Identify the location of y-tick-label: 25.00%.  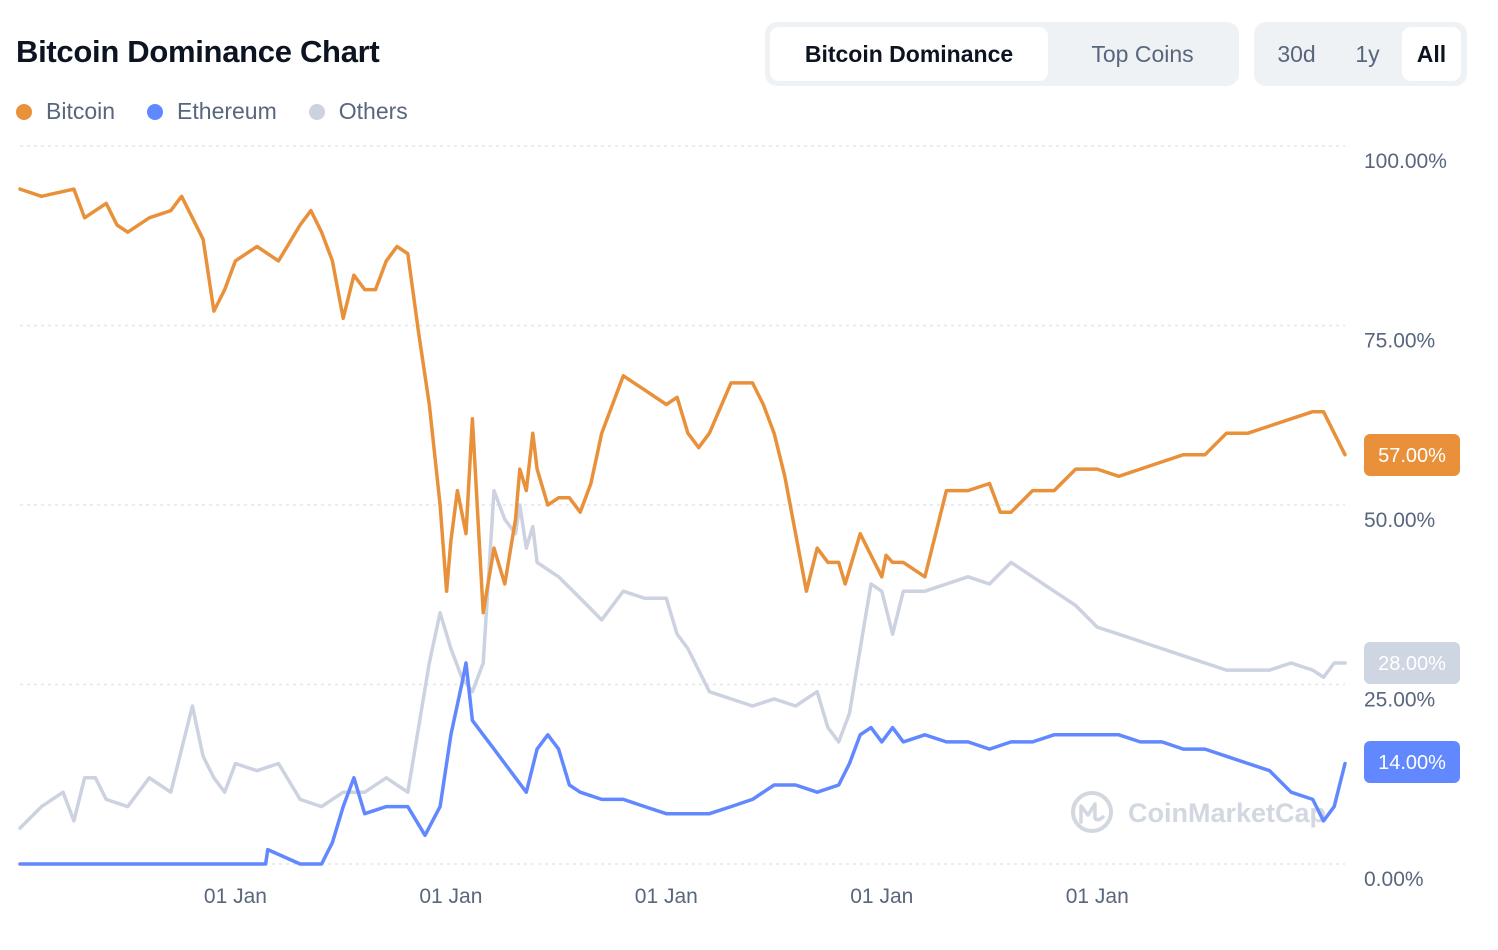
(1399, 700).